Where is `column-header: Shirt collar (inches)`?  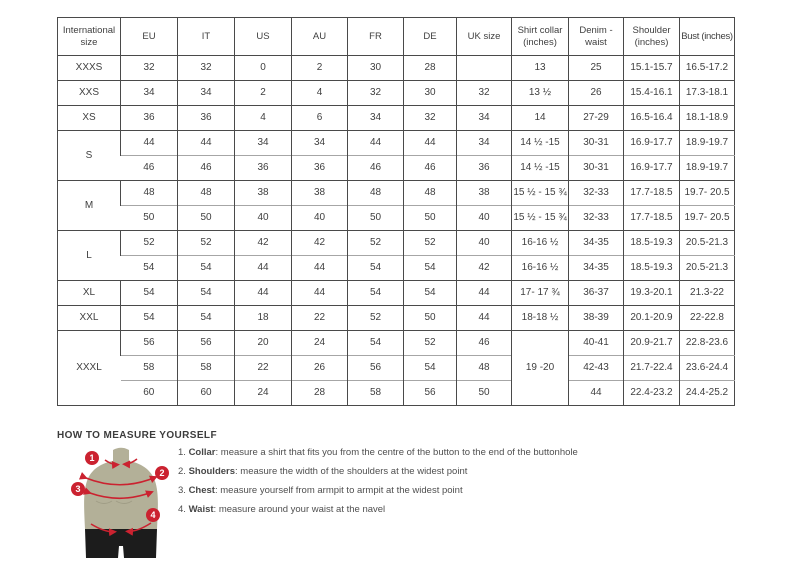 column-header: Shirt collar (inches) is located at coordinates (540, 36).